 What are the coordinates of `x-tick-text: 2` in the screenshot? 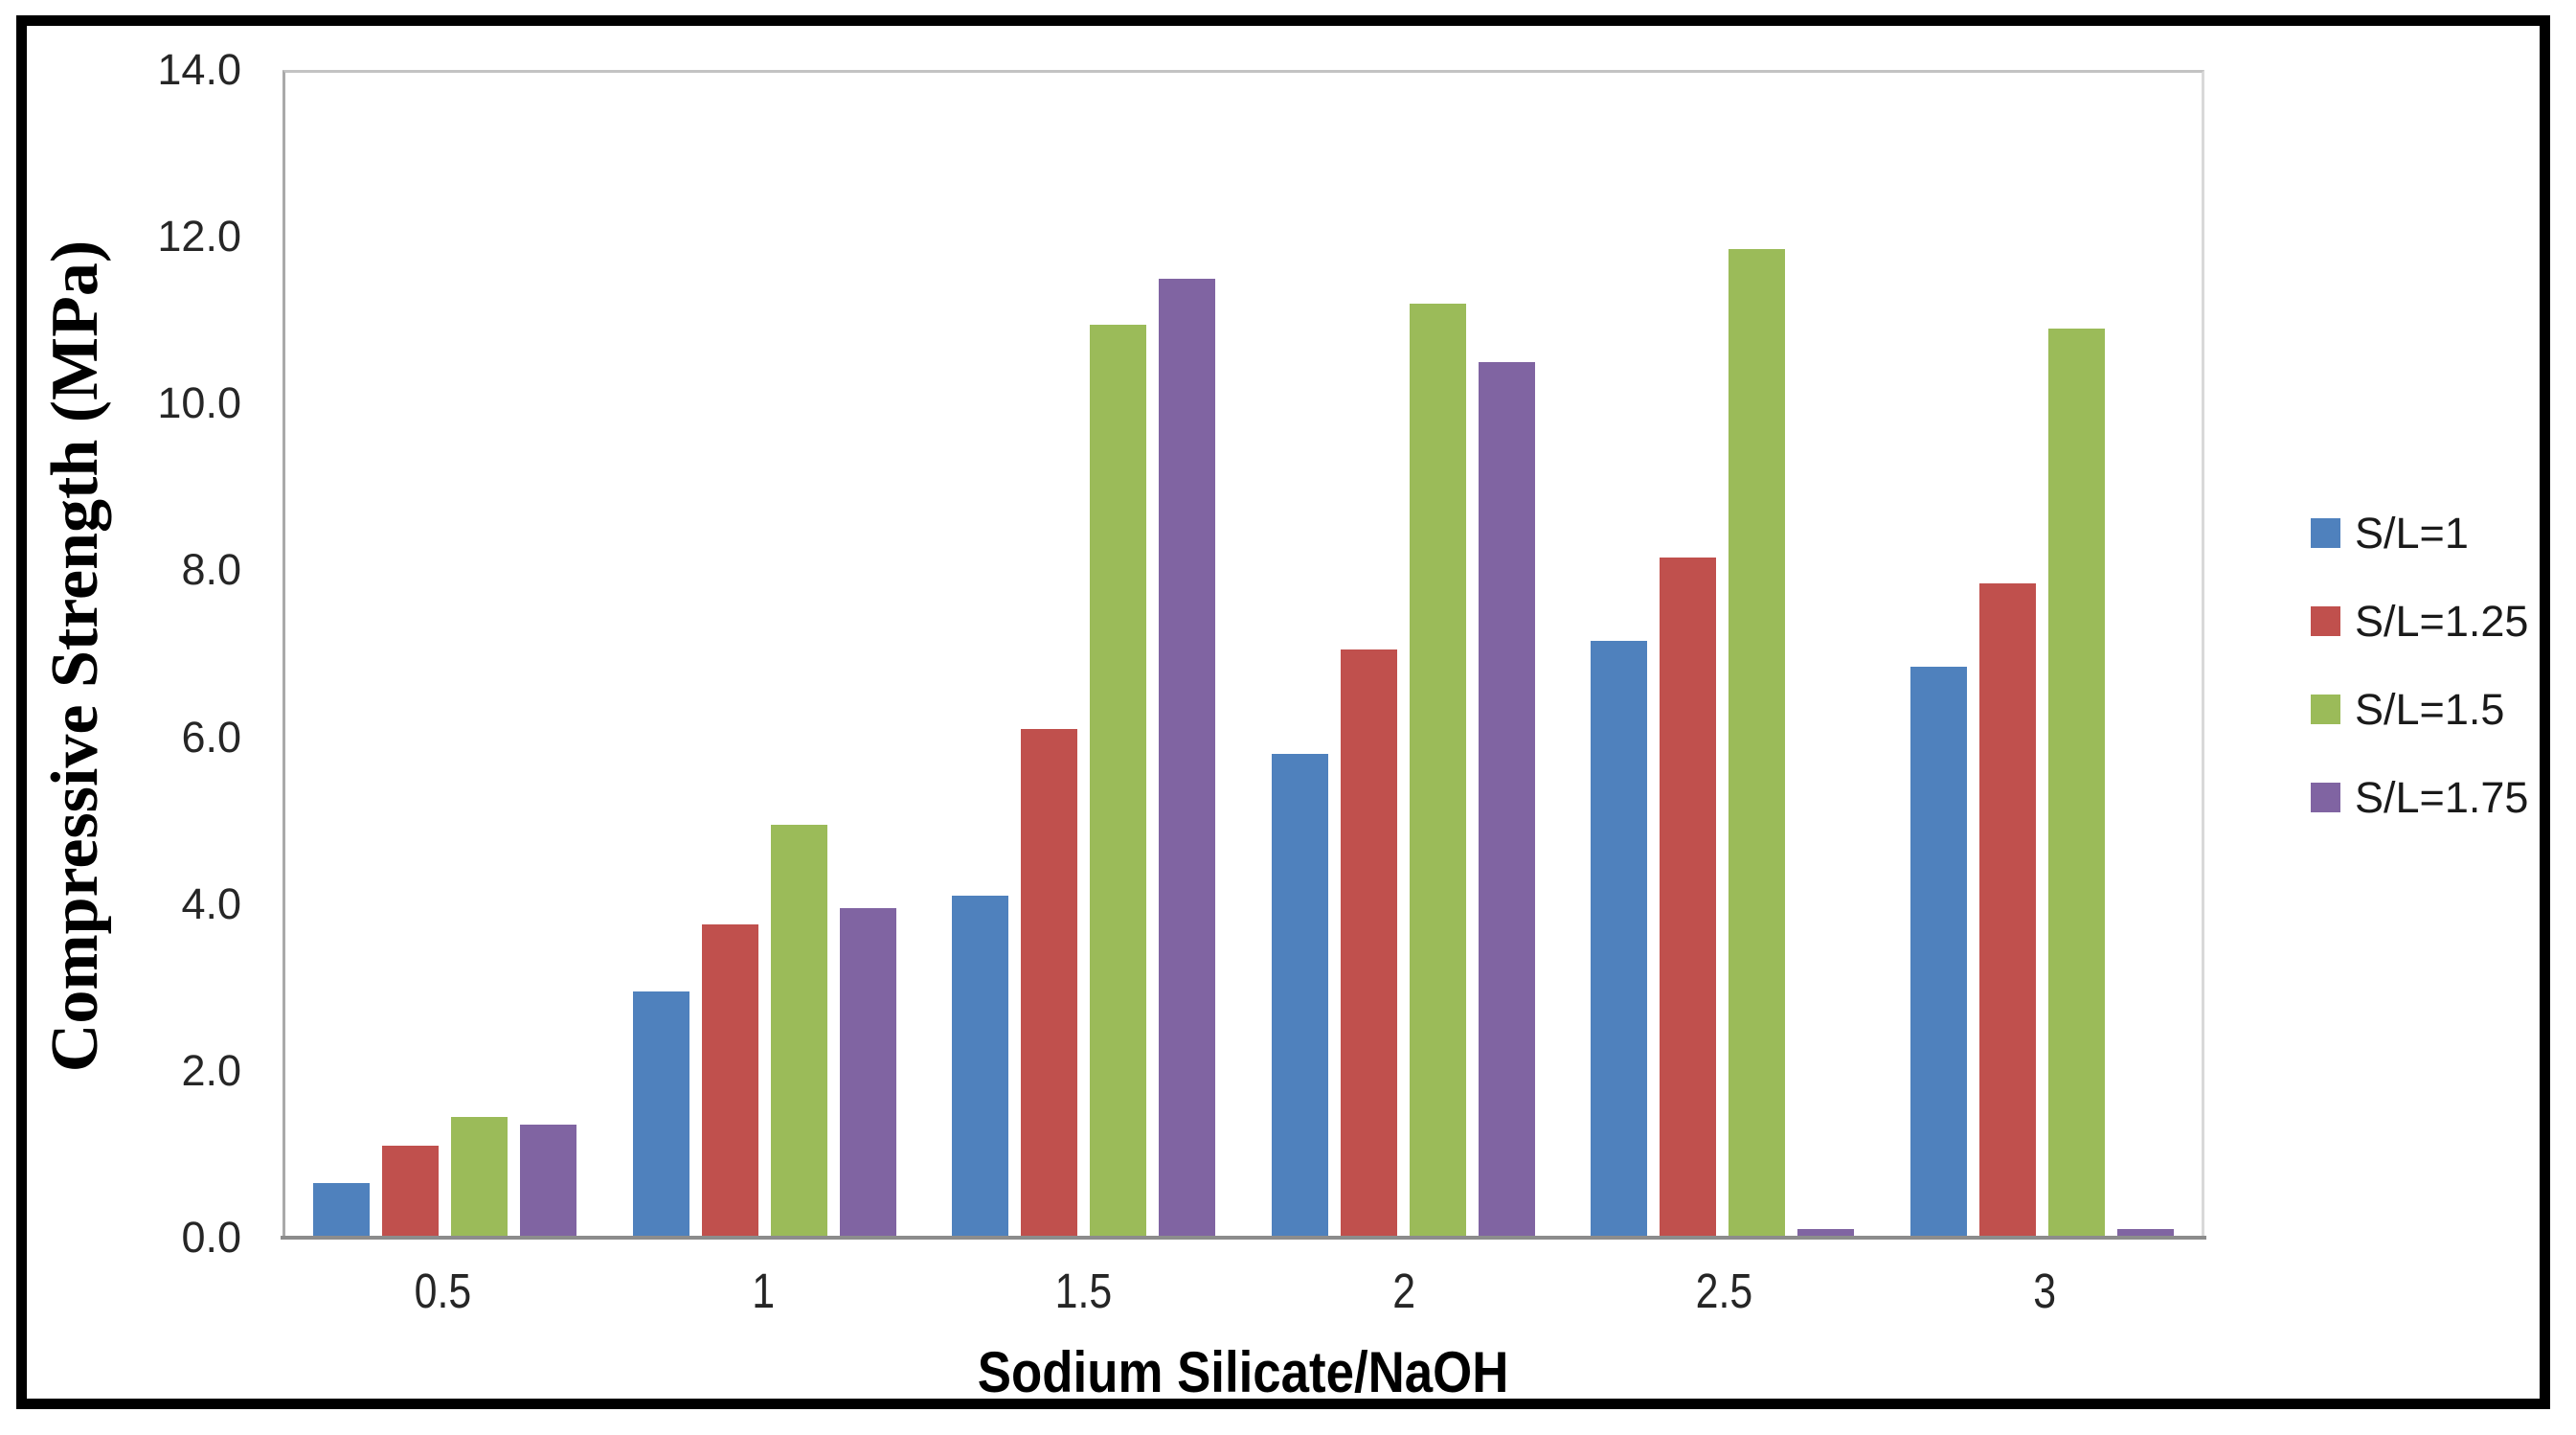 It's located at (1403, 1291).